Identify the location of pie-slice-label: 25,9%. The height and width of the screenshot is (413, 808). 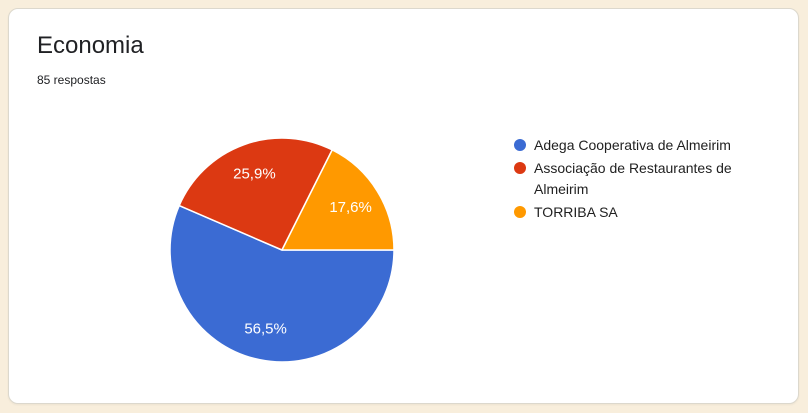
(254, 174).